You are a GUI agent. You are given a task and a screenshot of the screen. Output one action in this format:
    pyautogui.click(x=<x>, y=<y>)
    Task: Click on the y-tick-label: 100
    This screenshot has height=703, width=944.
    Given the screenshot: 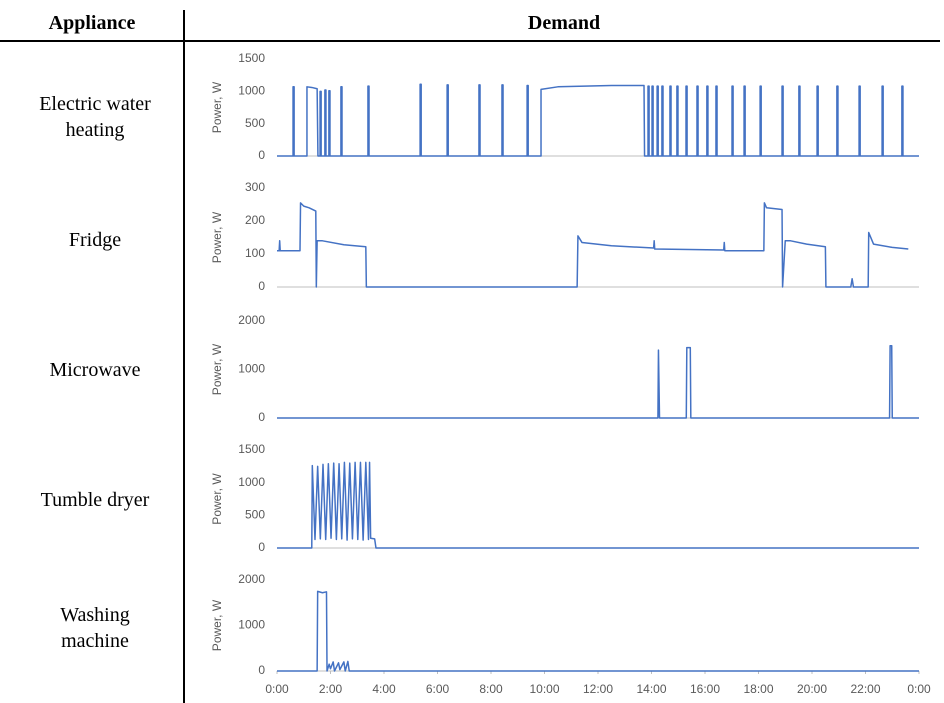 What is the action you would take?
    pyautogui.click(x=255, y=253)
    